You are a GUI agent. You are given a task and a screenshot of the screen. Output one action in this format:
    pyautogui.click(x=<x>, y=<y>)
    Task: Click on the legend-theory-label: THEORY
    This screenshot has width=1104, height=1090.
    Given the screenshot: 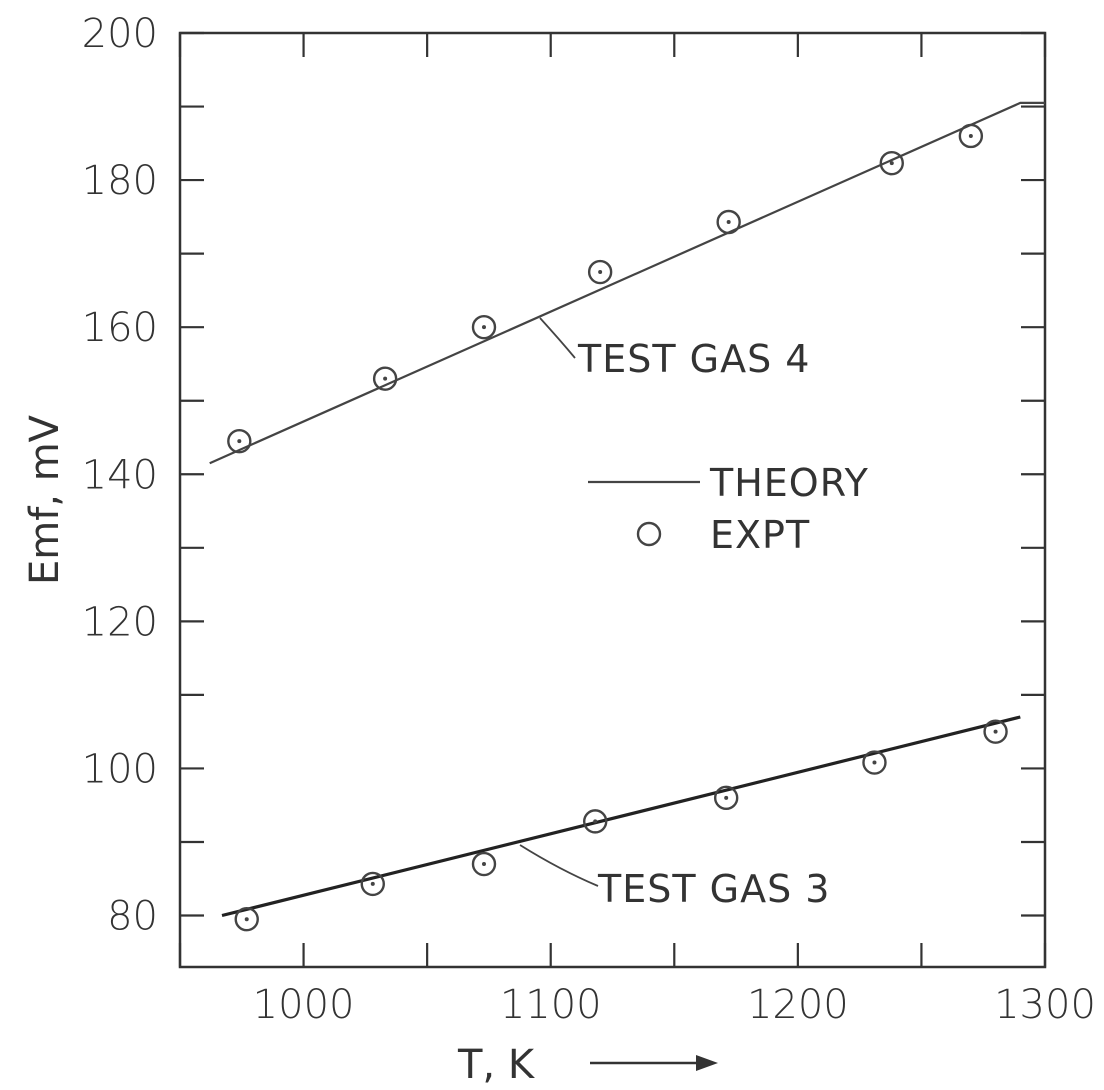 What is the action you would take?
    pyautogui.click(x=789, y=483)
    